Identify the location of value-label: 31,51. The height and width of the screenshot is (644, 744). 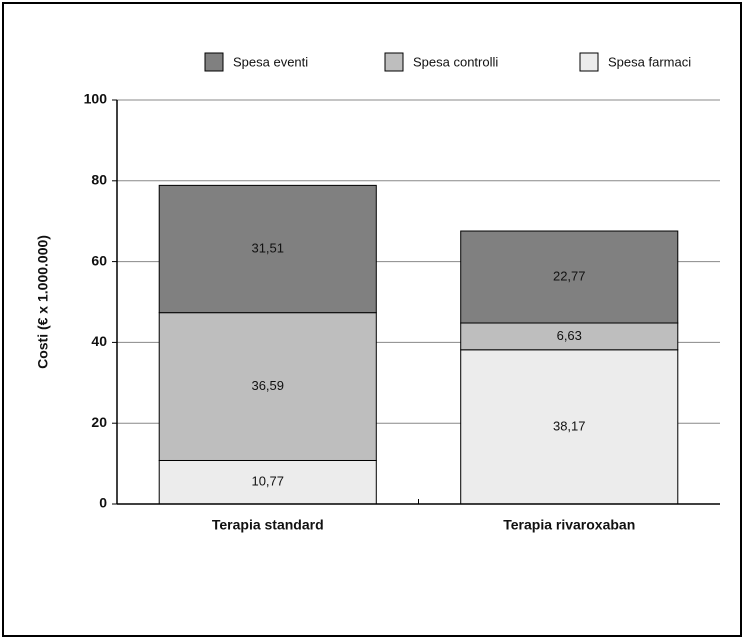
(267, 247).